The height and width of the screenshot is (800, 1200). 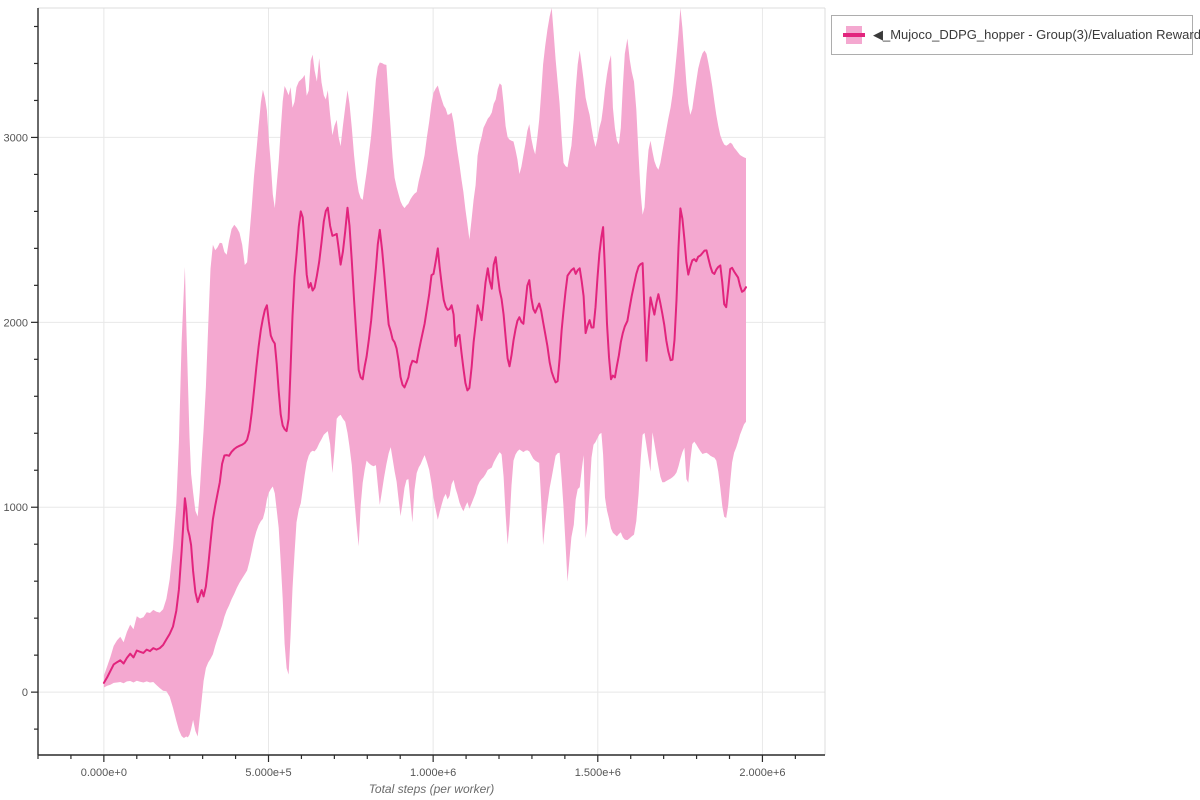 I want to click on y-tick-label: 1000, so click(x=16, y=508).